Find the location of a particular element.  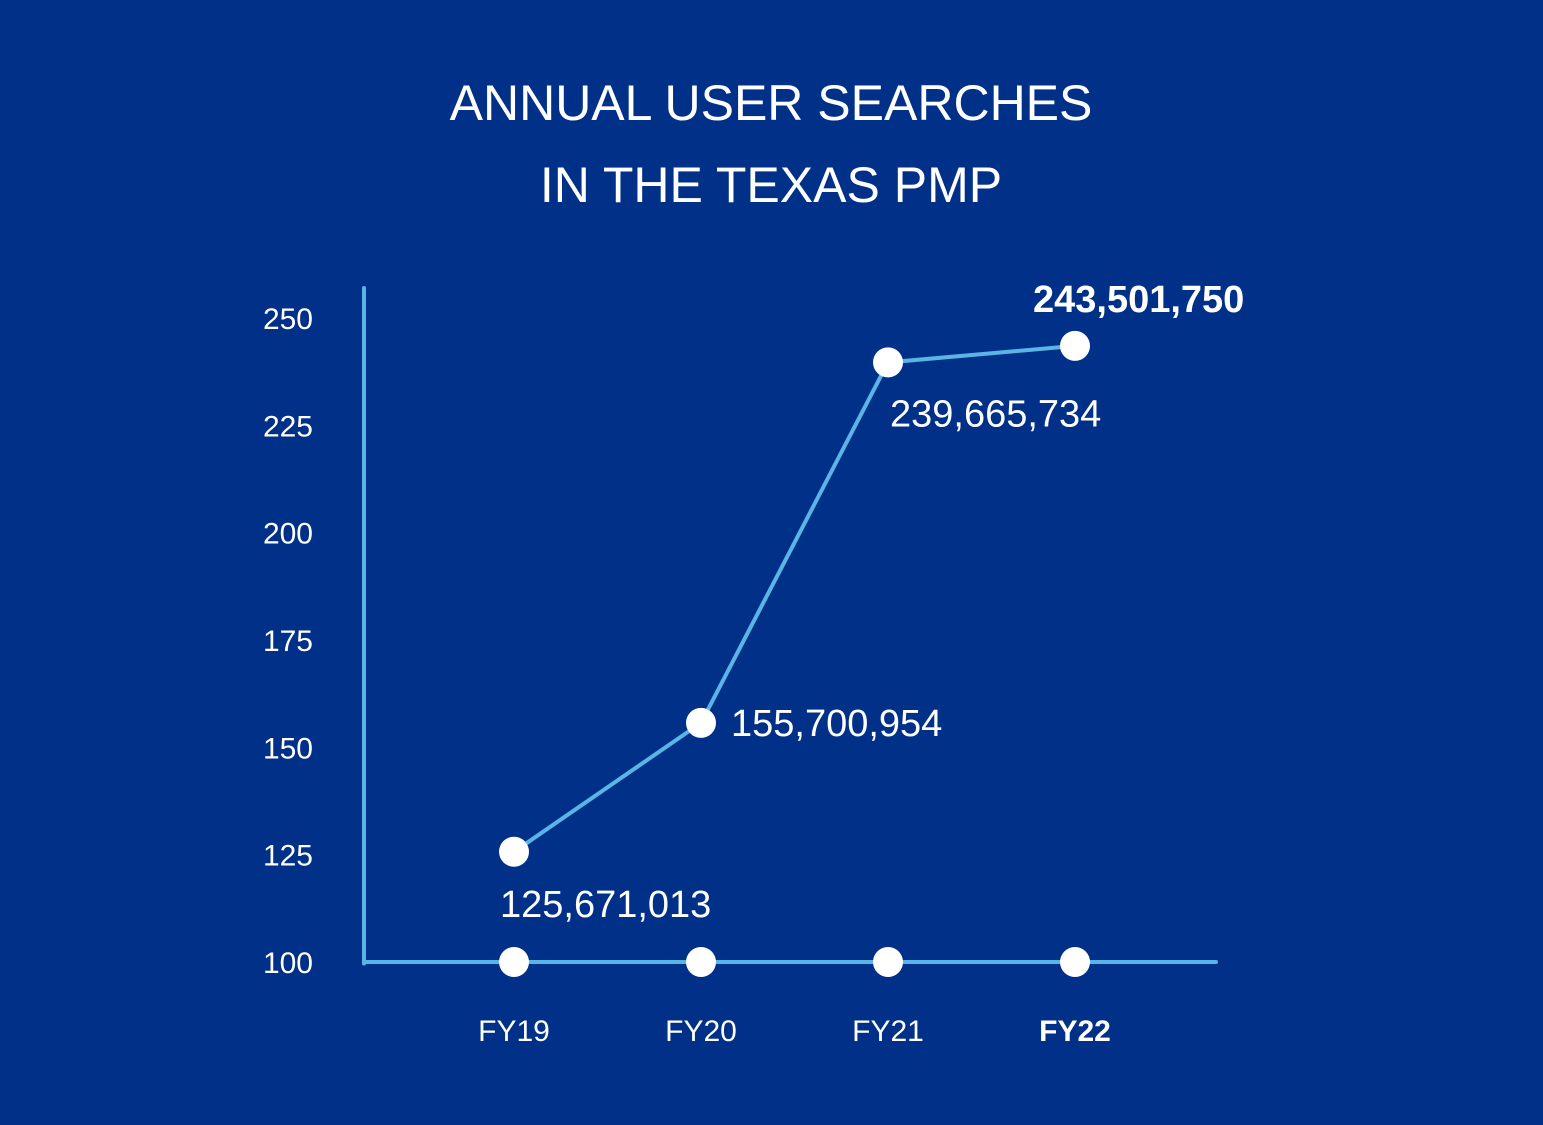

data-label: 239,665,734 is located at coordinates (995, 414).